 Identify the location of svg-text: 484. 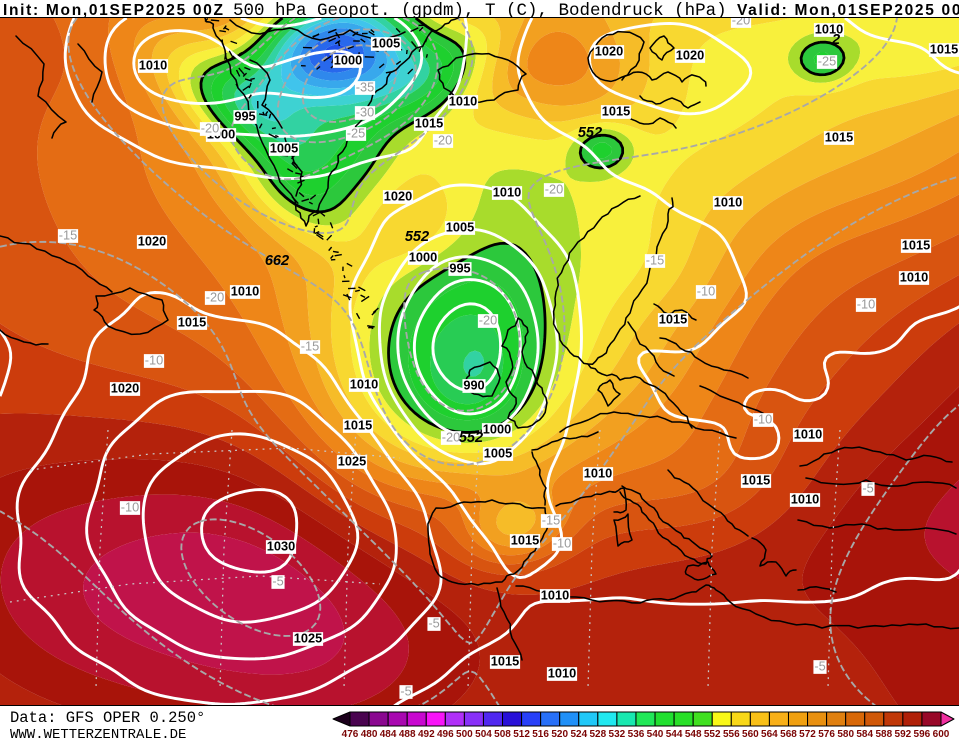
(388, 734).